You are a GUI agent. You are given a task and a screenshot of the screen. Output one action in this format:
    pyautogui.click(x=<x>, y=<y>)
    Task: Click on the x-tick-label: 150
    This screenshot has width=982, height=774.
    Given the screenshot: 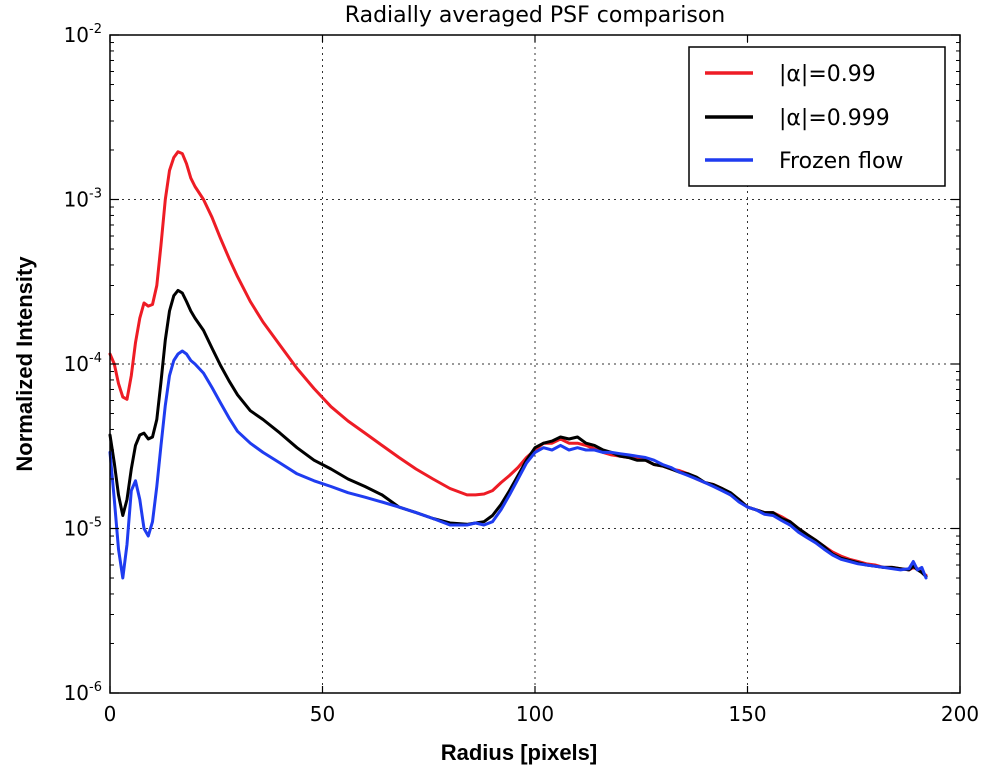 What is the action you would take?
    pyautogui.click(x=747, y=714)
    